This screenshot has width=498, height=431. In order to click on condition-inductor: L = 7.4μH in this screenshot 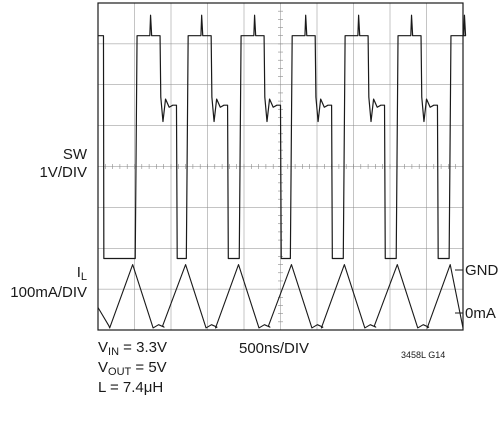, I will do `click(131, 387)`.